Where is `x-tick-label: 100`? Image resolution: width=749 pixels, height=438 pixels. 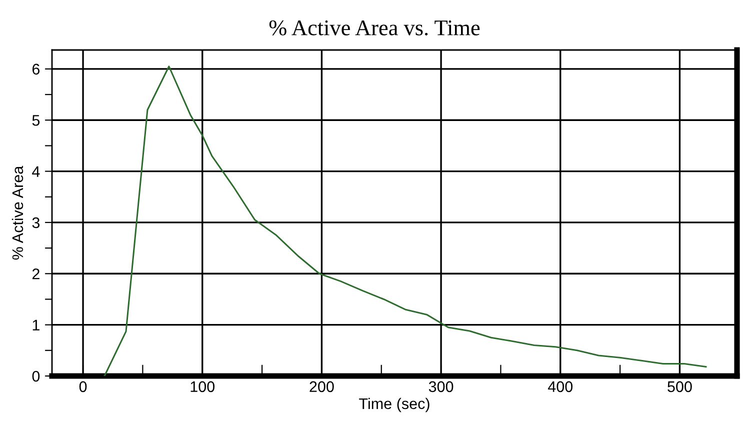 x-tick-label: 100 is located at coordinates (202, 386).